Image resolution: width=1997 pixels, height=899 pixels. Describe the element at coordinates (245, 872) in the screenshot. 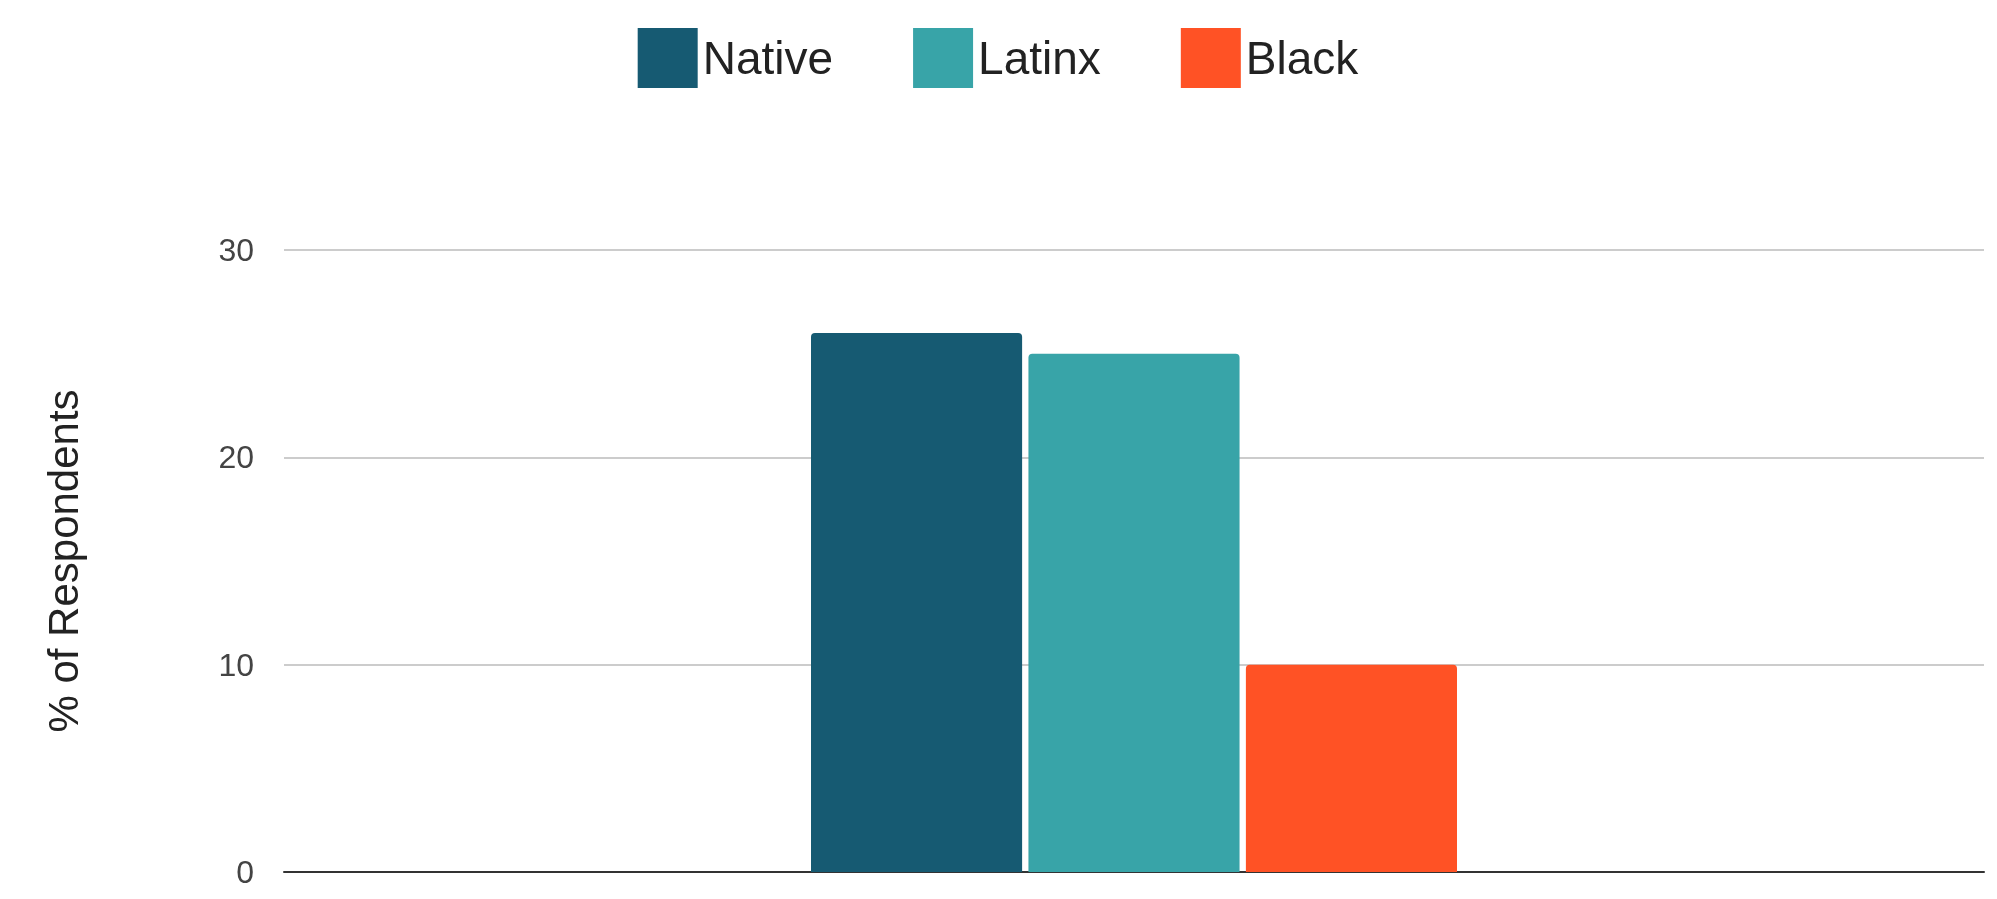

I see `y-tick-label: 0` at that location.